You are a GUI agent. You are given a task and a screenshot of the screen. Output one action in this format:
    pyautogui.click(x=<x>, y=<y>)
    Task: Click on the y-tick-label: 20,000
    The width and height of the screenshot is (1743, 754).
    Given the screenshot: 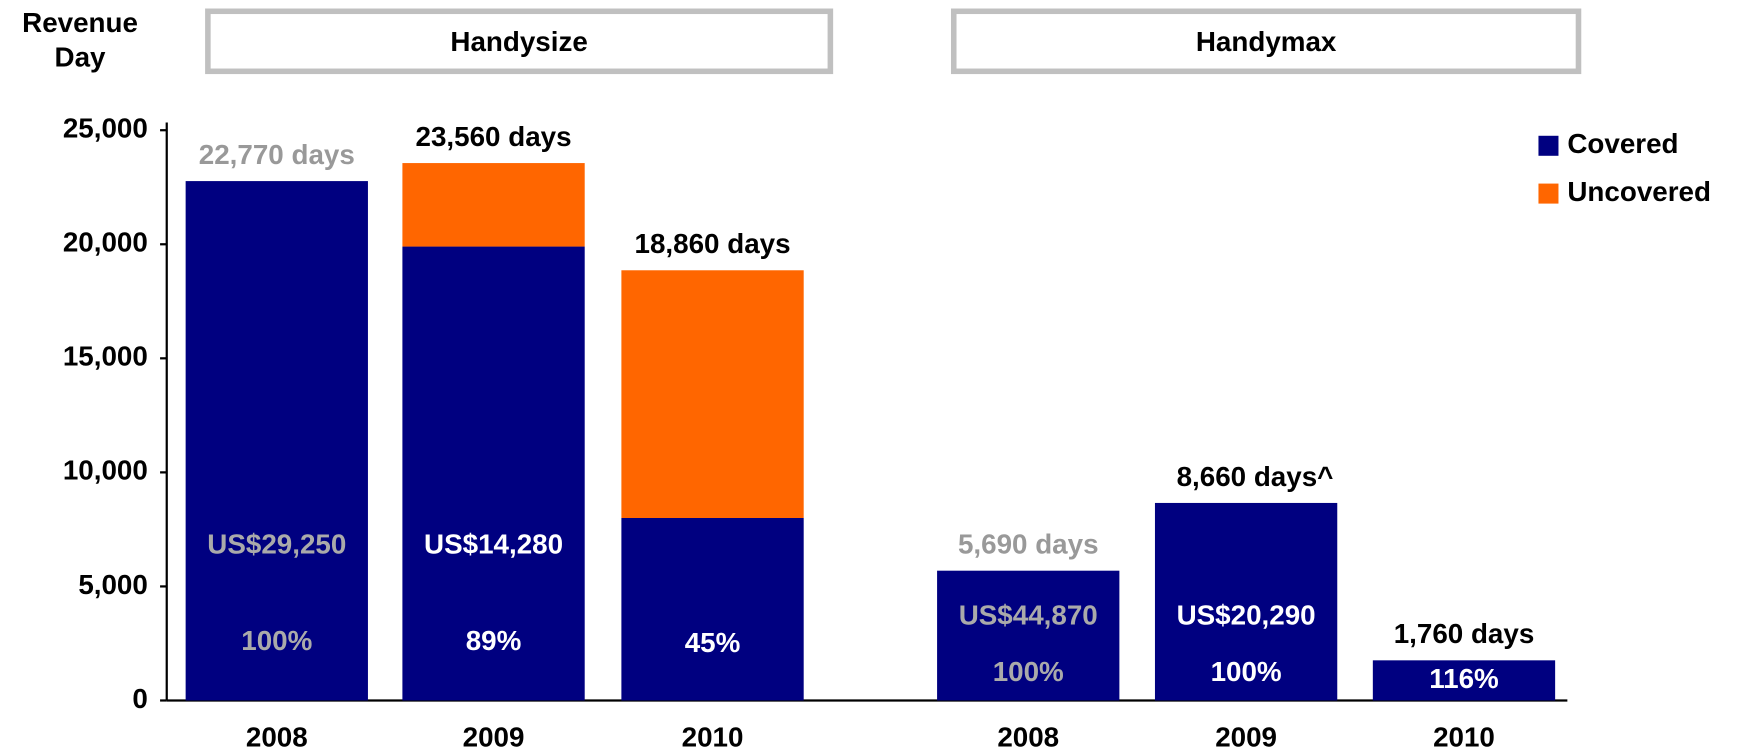 What is the action you would take?
    pyautogui.click(x=105, y=242)
    